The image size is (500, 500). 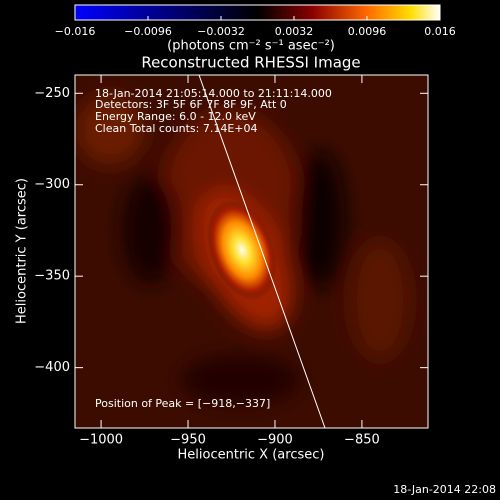 I want to click on x-tick-label: −950, so click(x=188, y=440).